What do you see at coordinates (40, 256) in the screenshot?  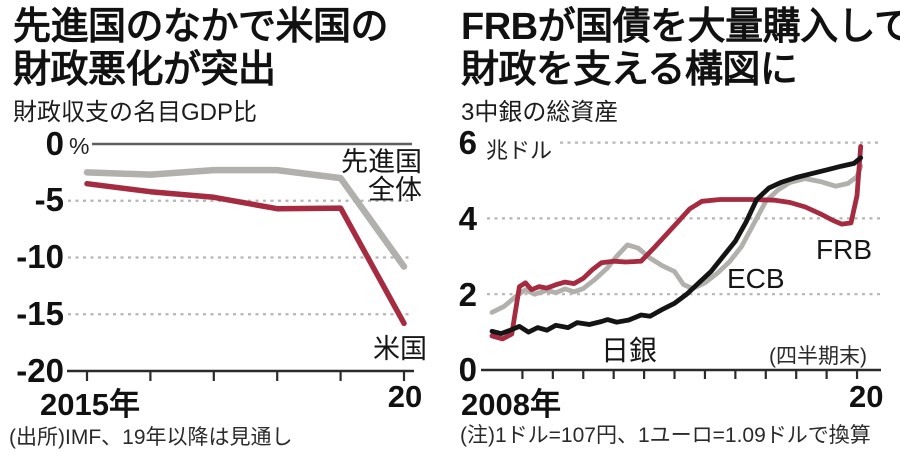 I see `left-y-tick-2: -10` at bounding box center [40, 256].